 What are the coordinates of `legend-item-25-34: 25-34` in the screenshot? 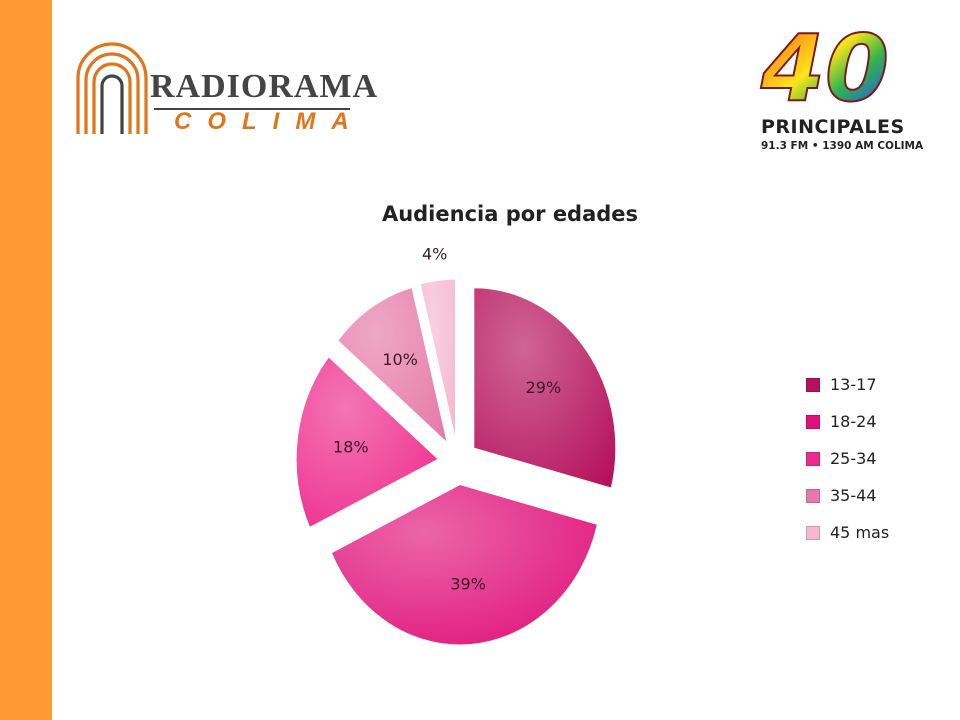 It's located at (847, 458).